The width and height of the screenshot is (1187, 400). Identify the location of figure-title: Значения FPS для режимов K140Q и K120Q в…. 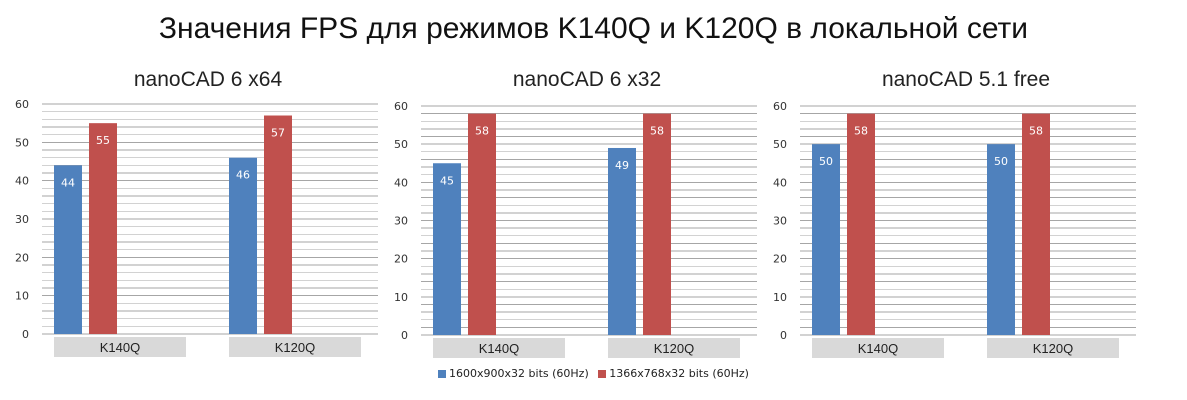
(593, 28).